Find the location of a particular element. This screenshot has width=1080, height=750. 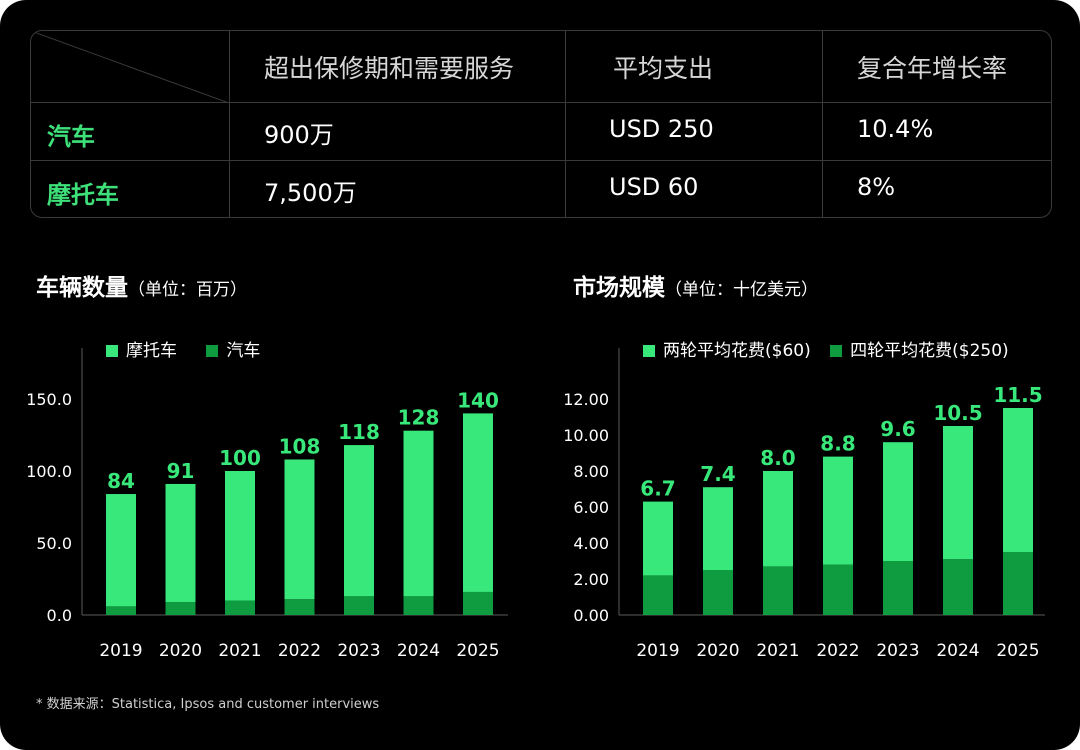

x-tick-label: 2024 is located at coordinates (418, 651).